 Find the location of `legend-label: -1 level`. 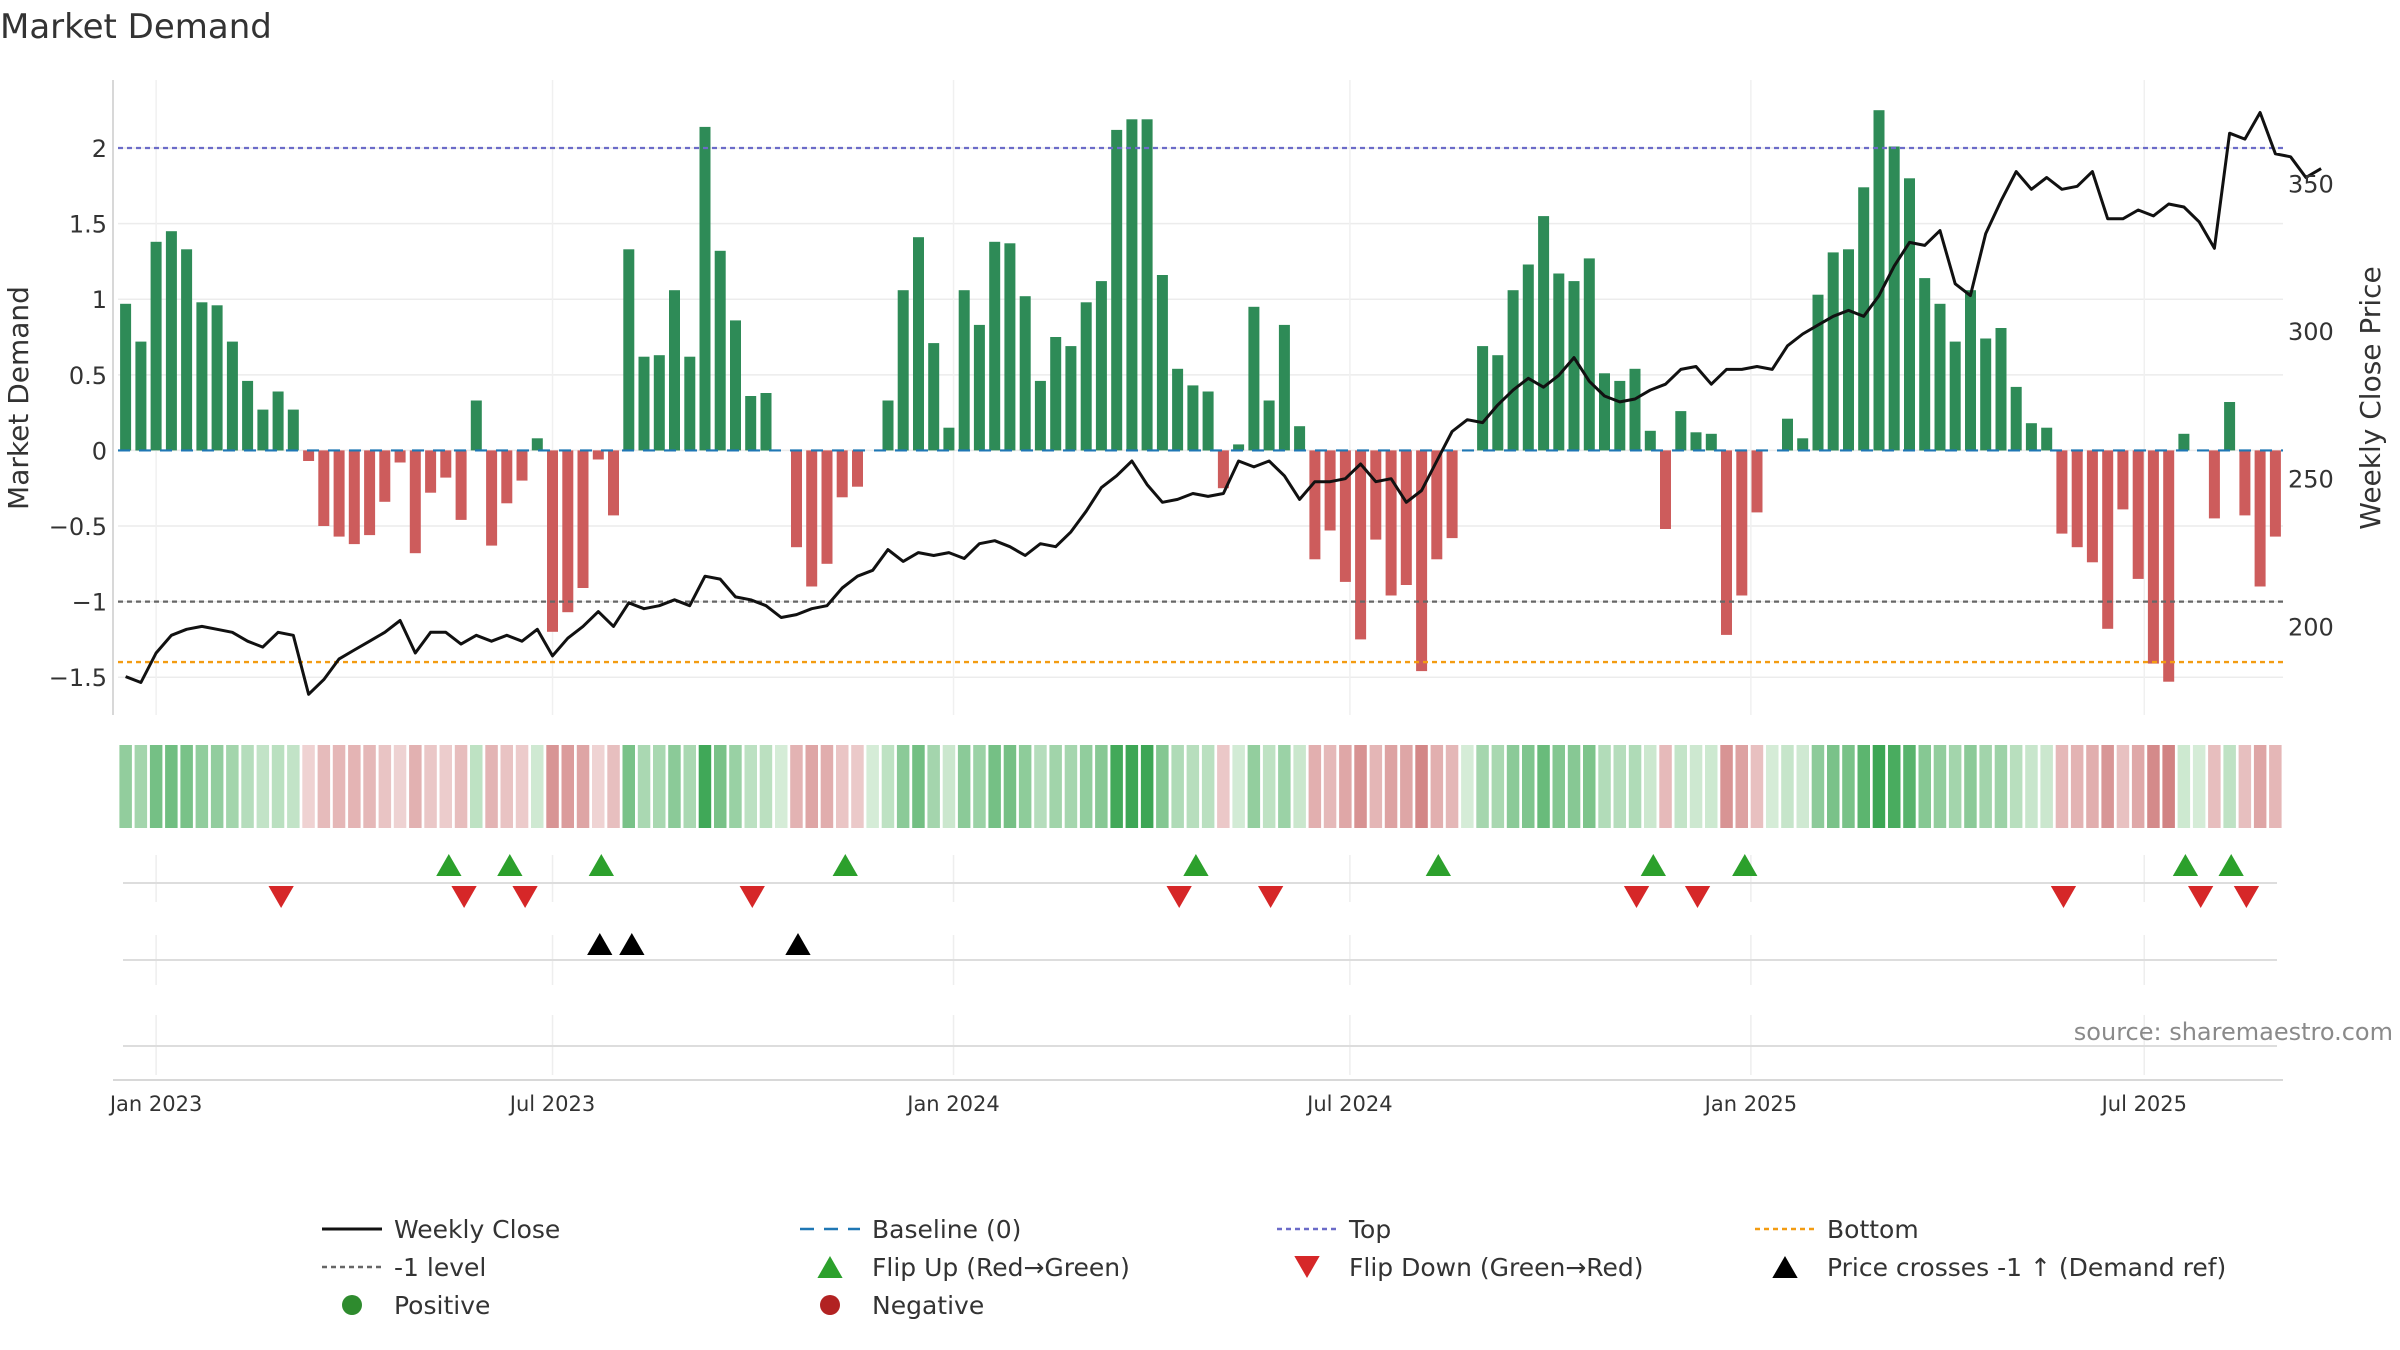

legend-label: -1 level is located at coordinates (440, 1267).